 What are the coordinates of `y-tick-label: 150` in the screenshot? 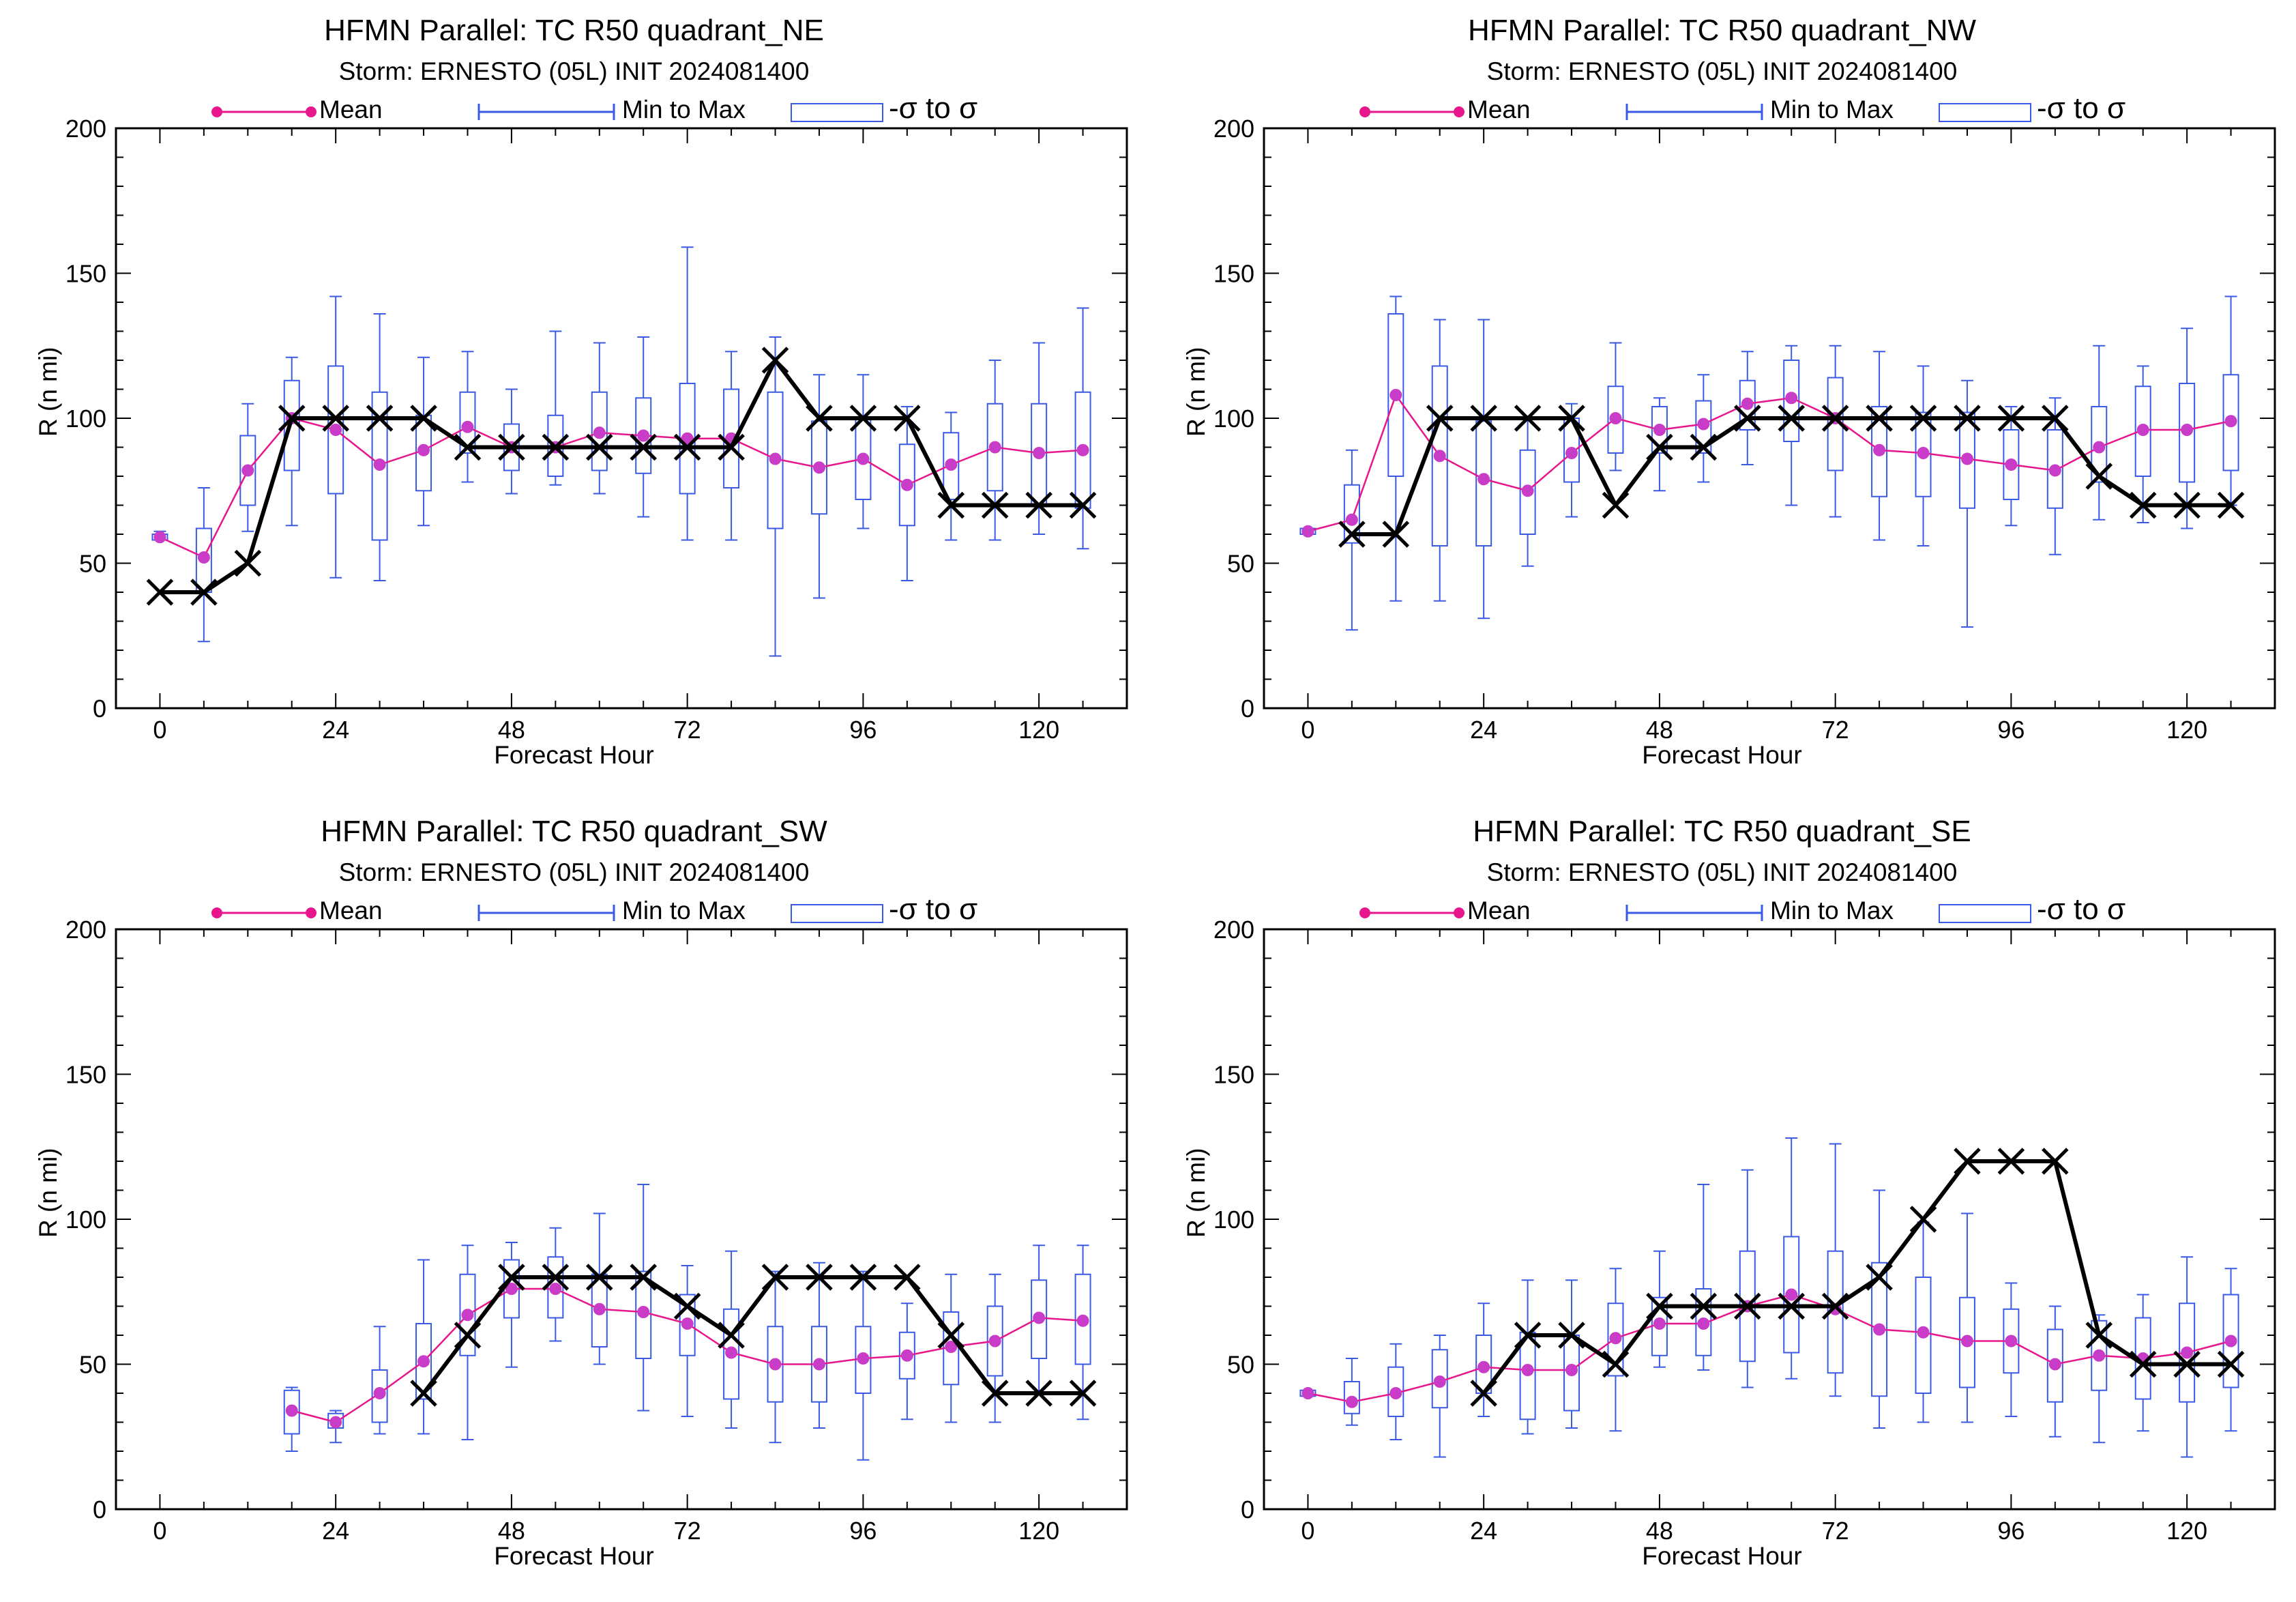 It's located at (1234, 1075).